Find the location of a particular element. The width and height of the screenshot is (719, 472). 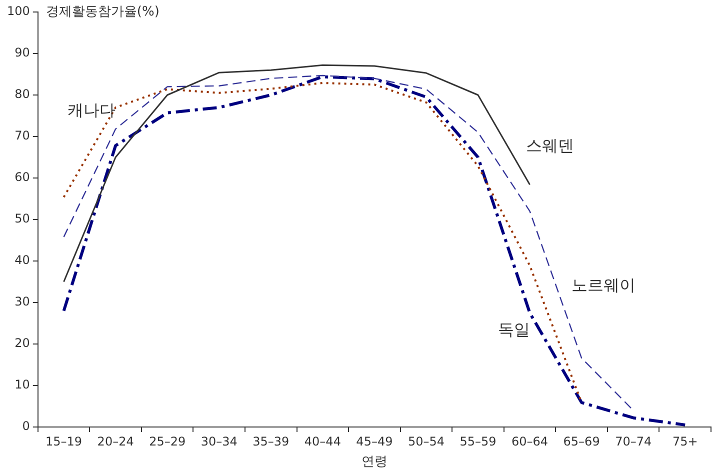

x-tick-label: 40–44 is located at coordinates (322, 441).